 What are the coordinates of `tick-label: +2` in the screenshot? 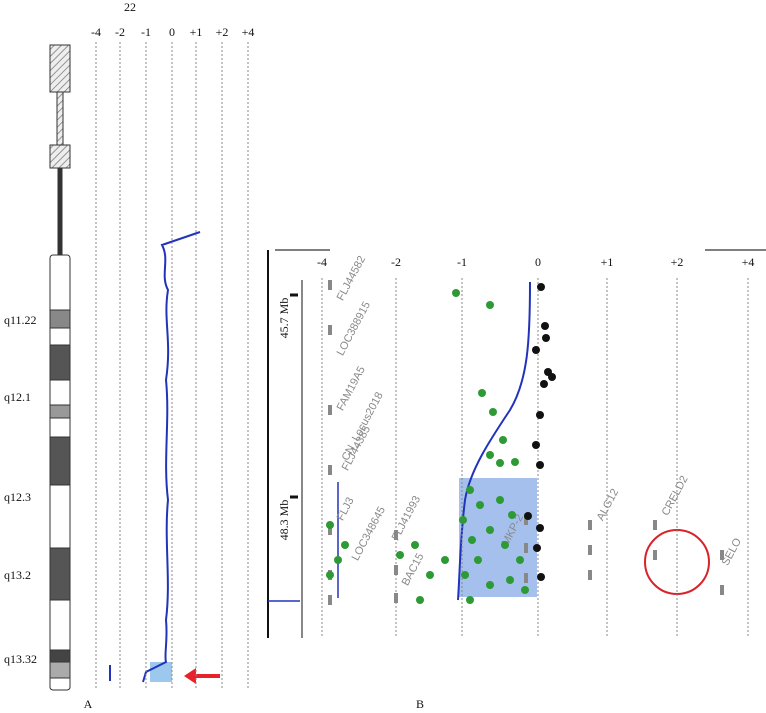 It's located at (677, 262).